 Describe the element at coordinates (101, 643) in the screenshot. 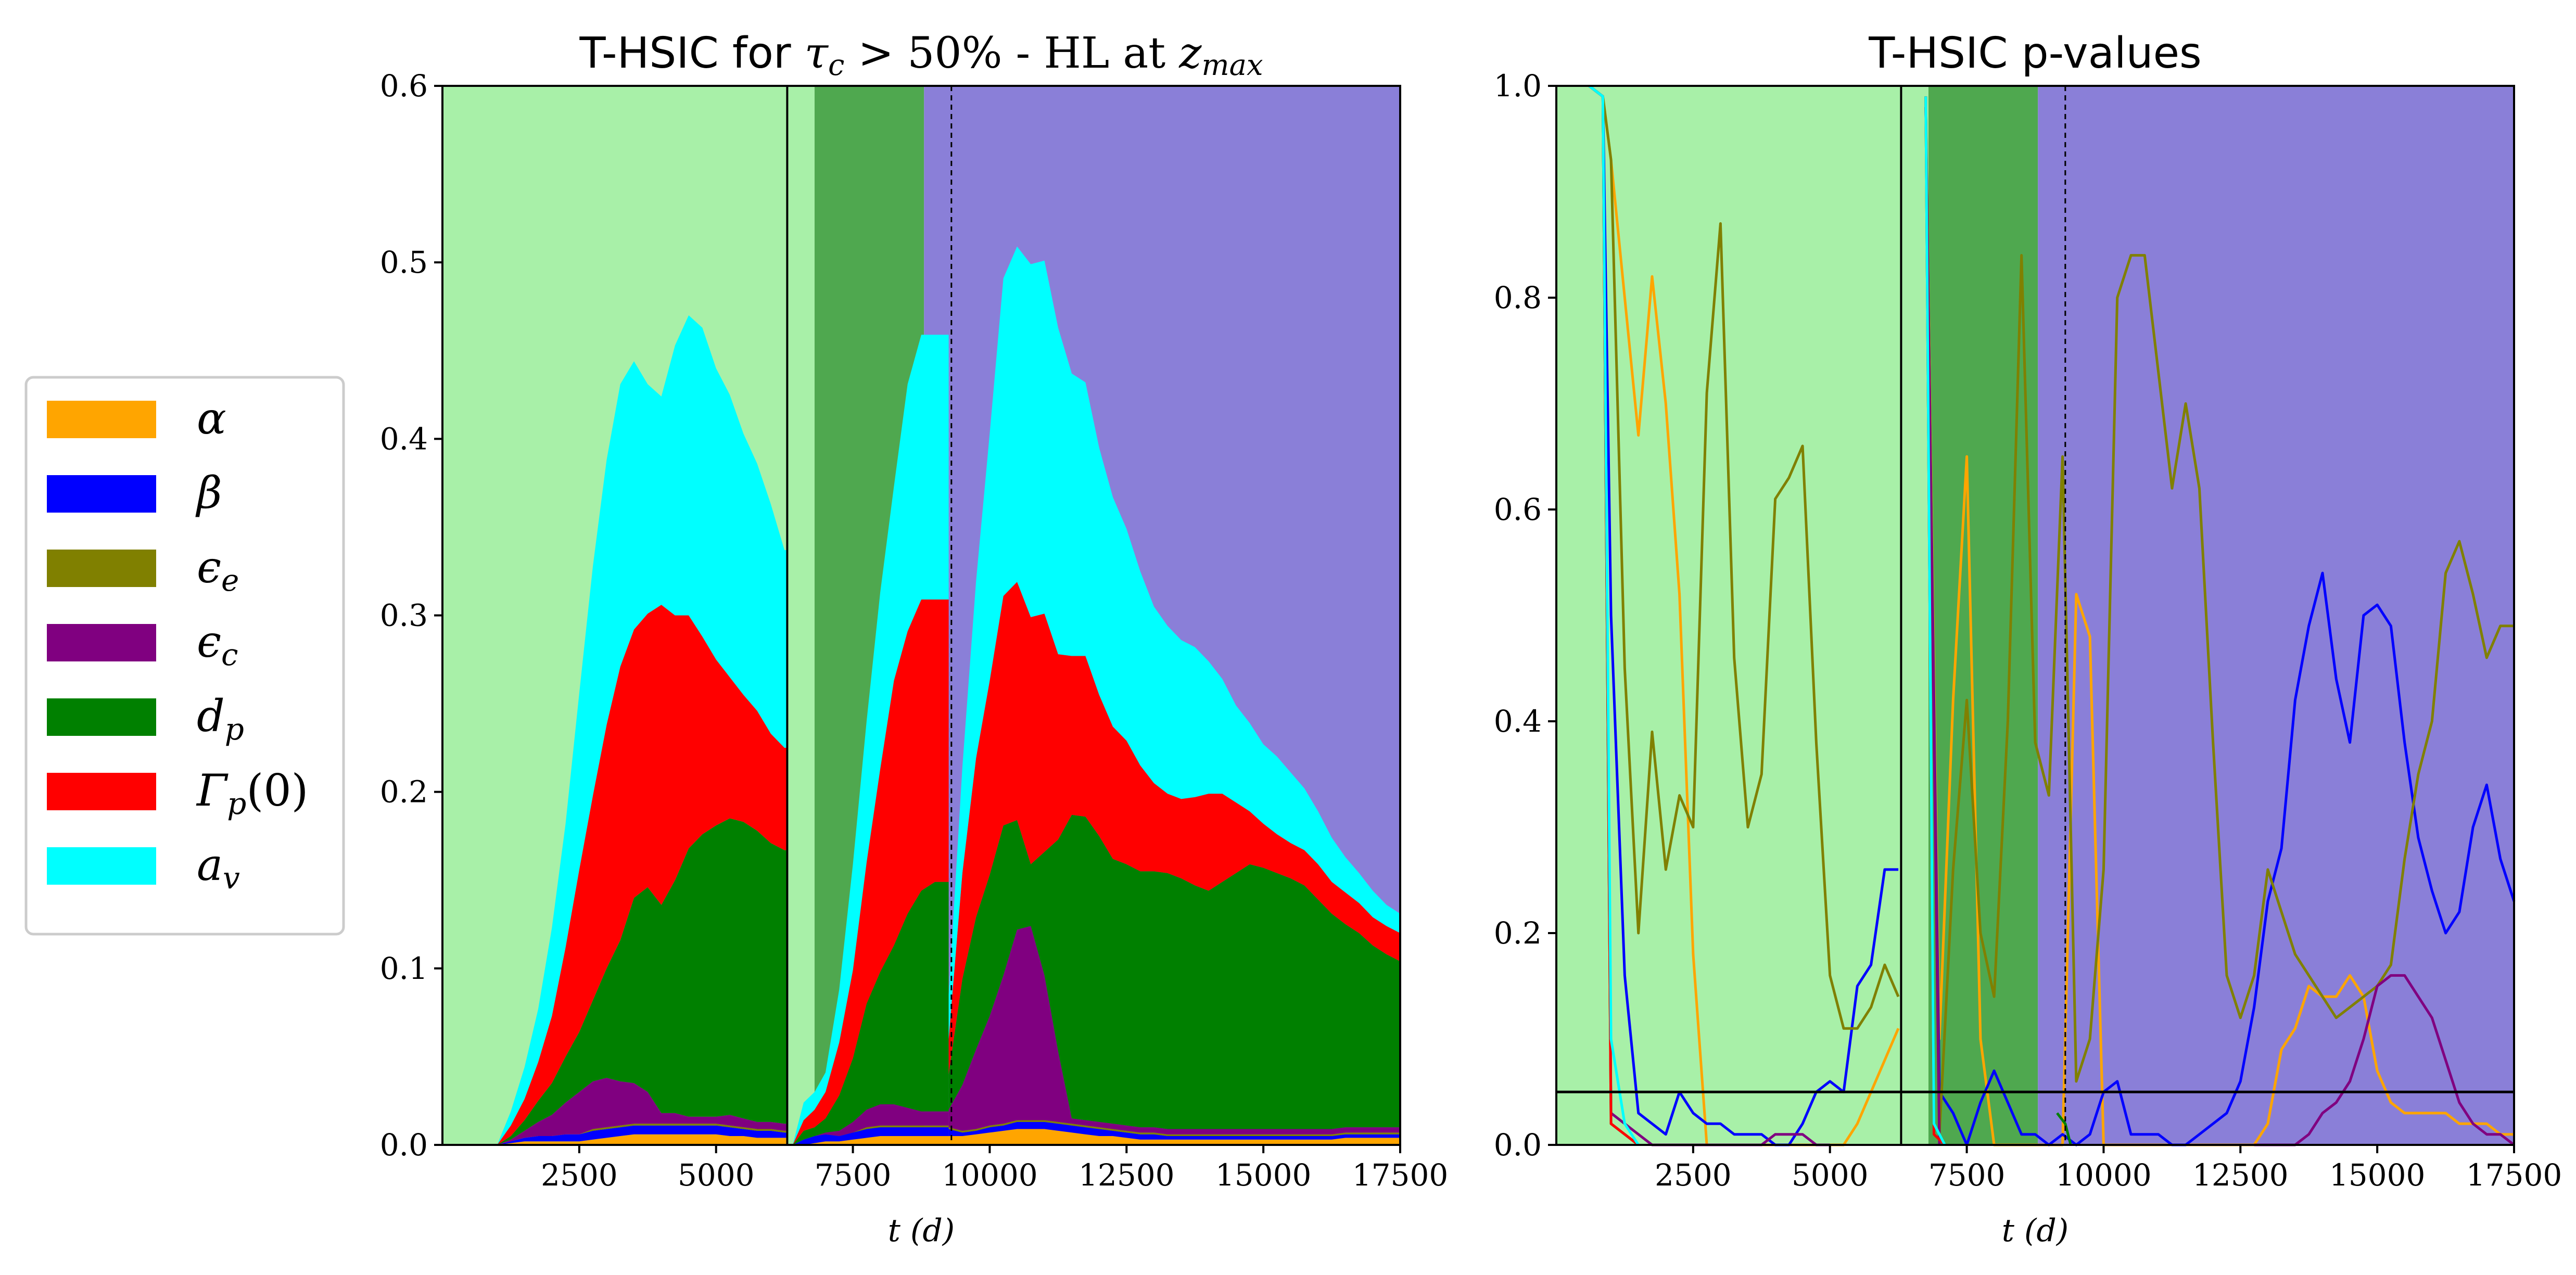

I see `legend-swatch-epsc` at that location.